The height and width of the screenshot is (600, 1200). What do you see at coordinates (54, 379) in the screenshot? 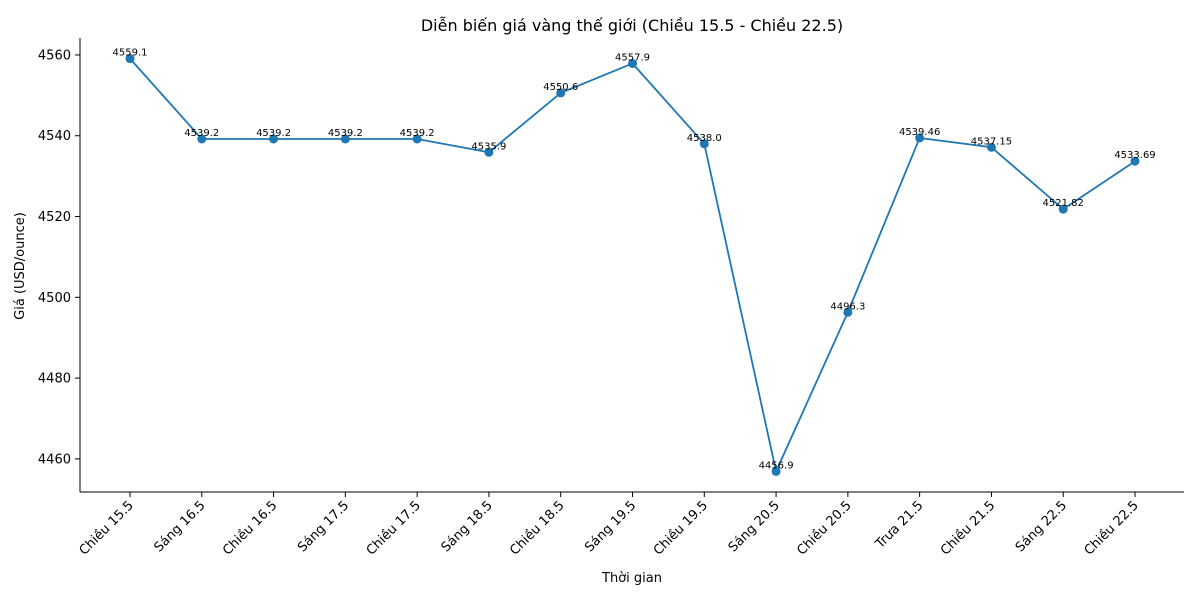
I see `y-tick-label: 4480` at bounding box center [54, 379].